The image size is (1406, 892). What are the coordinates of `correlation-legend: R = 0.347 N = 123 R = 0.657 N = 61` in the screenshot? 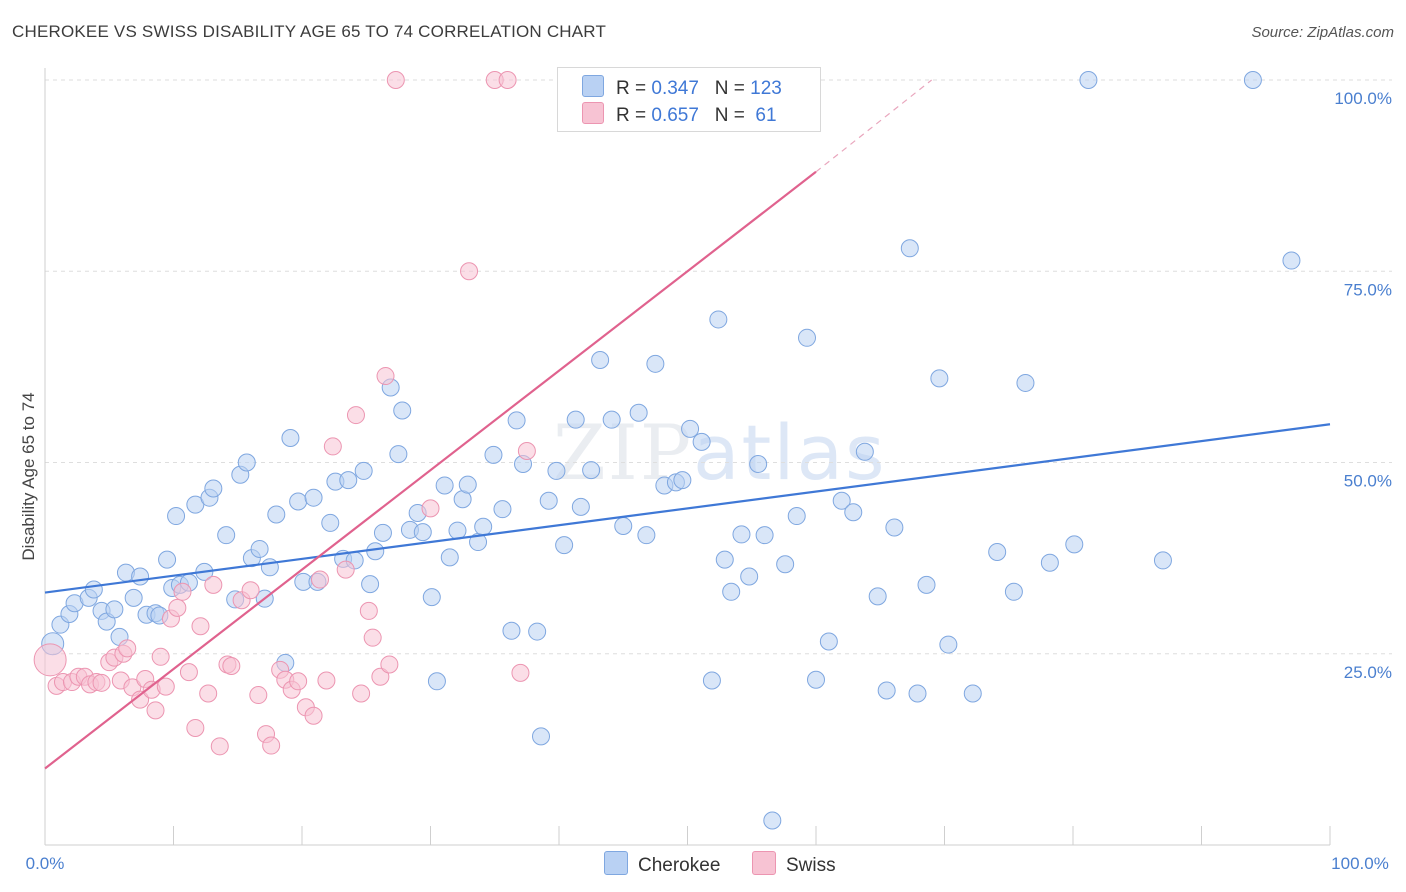 It's located at (689, 99).